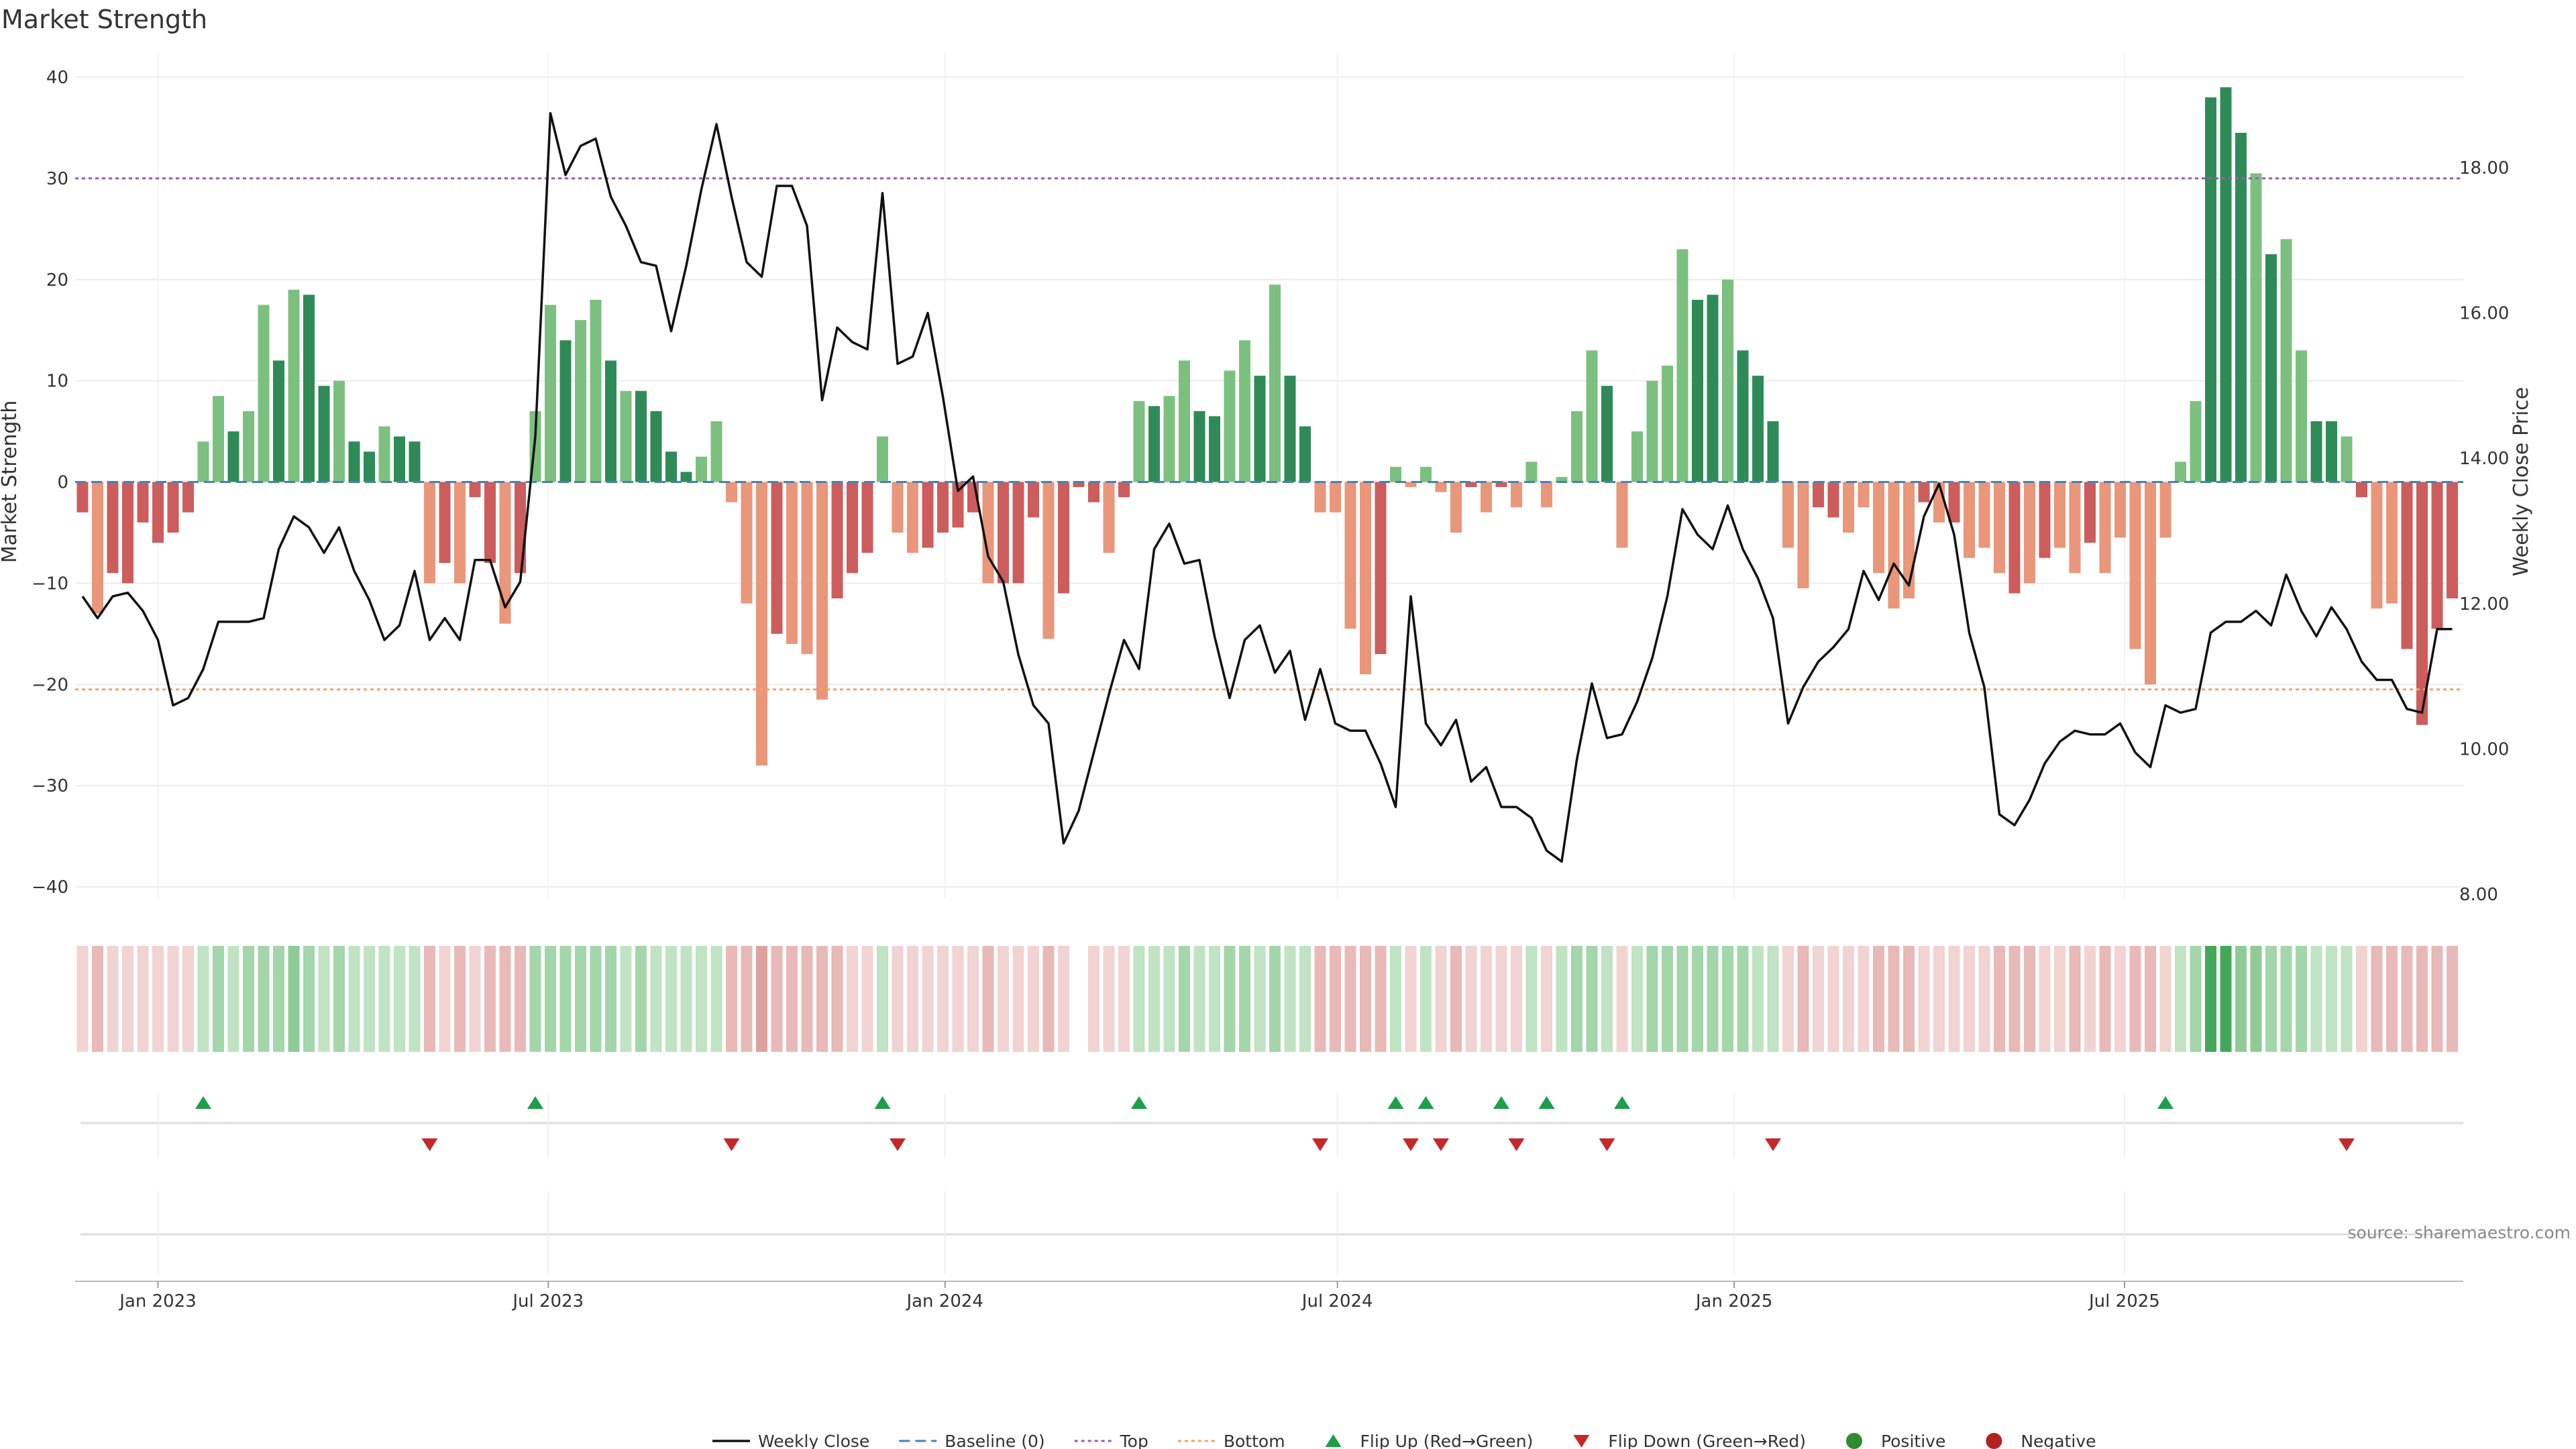 The image size is (2576, 1449). I want to click on y-axis-right: 18.00 16.00 14.00 12.00 10.00 8.00, so click(2484, 531).